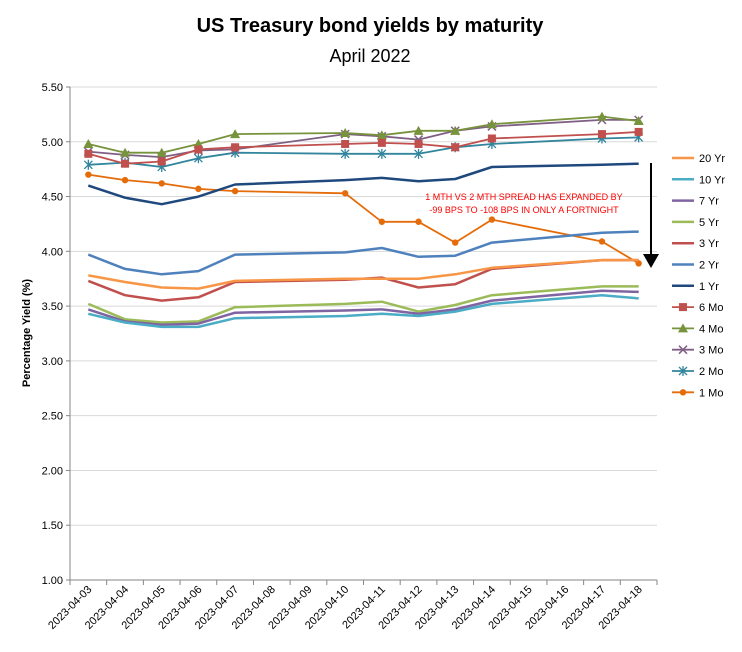 The width and height of the screenshot is (742, 652). What do you see at coordinates (695, 244) in the screenshot?
I see `legend-item: 3 Yr` at bounding box center [695, 244].